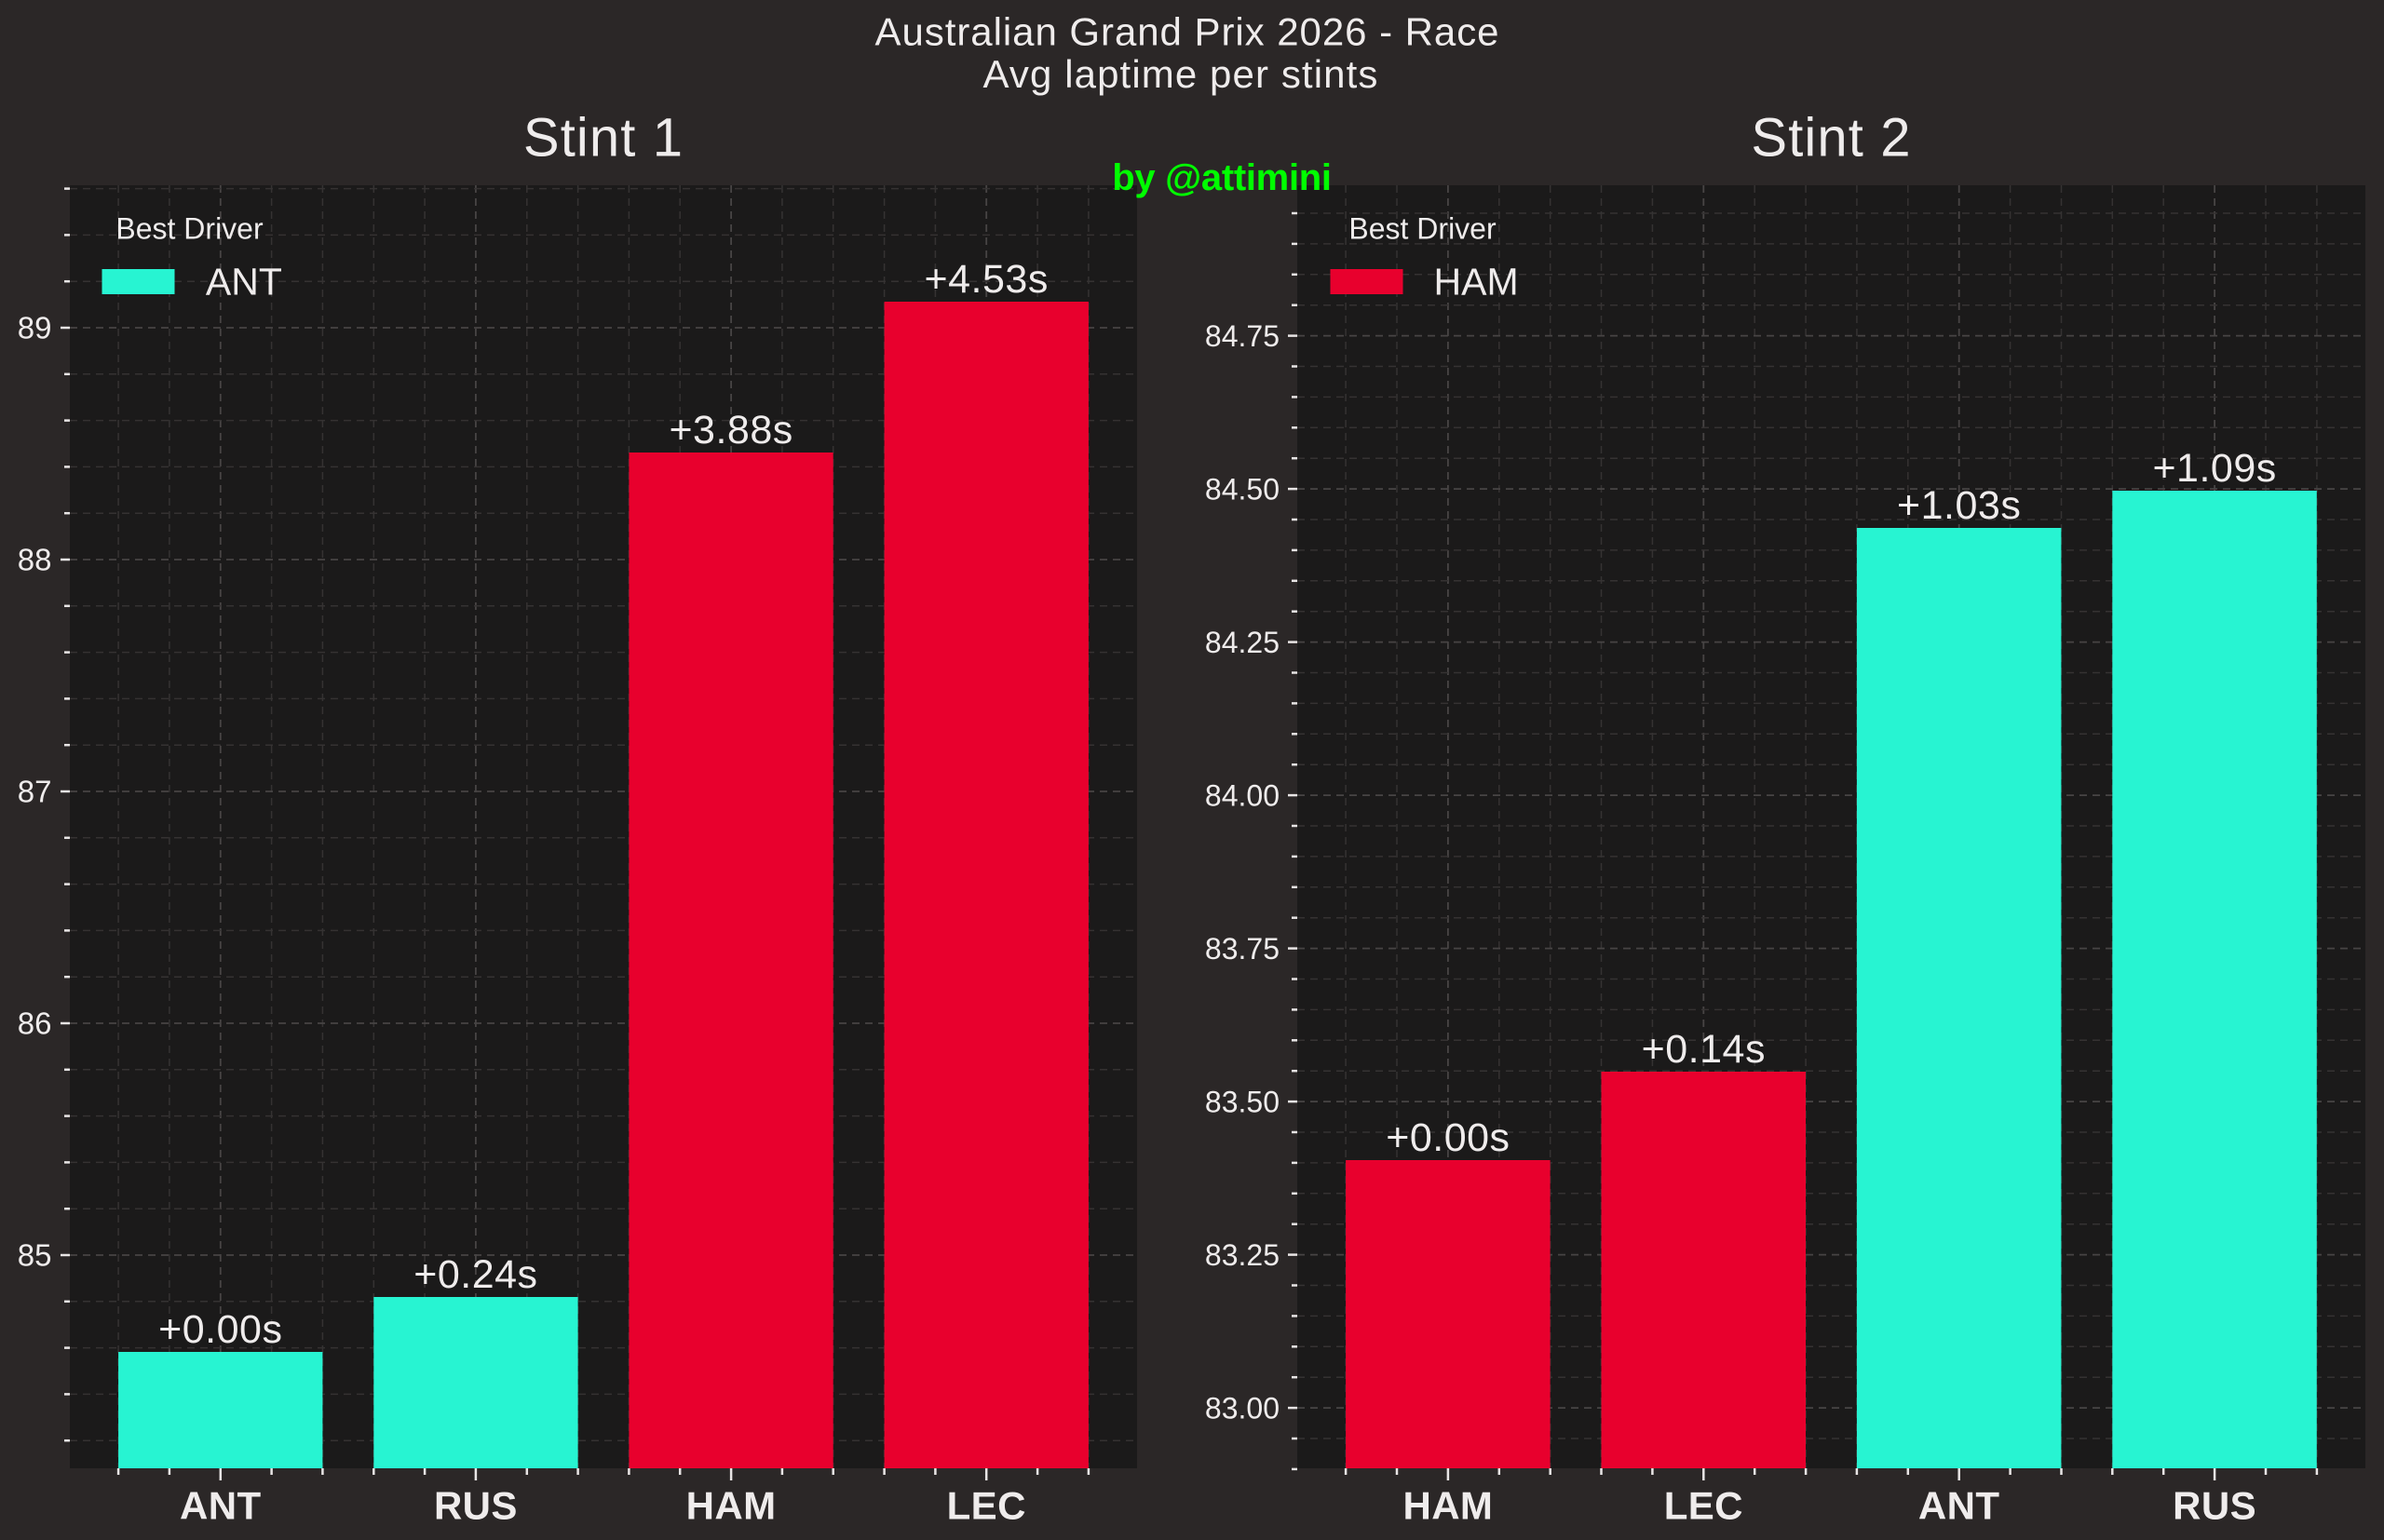 The image size is (2384, 1540). What do you see at coordinates (35, 1024) in the screenshot?
I see `svg-text: 86` at bounding box center [35, 1024].